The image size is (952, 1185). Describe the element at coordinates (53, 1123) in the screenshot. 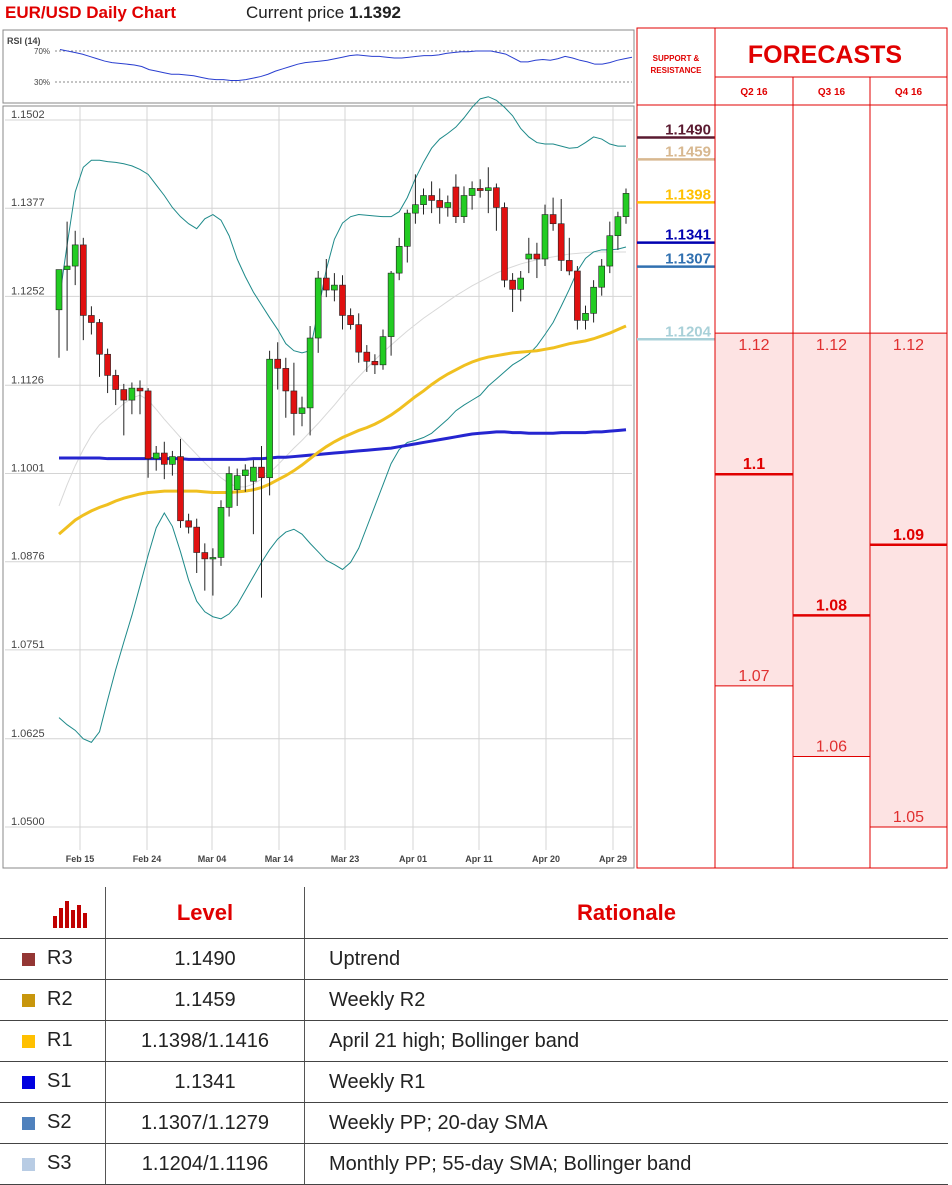

I see `row-code-cell: S2` at that location.